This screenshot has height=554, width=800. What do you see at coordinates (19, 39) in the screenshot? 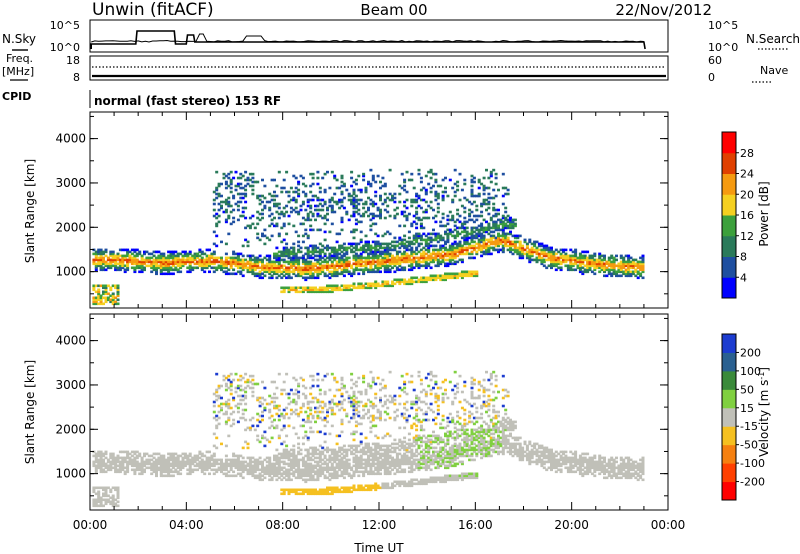
I see `nsky-label: N.Sky` at bounding box center [19, 39].